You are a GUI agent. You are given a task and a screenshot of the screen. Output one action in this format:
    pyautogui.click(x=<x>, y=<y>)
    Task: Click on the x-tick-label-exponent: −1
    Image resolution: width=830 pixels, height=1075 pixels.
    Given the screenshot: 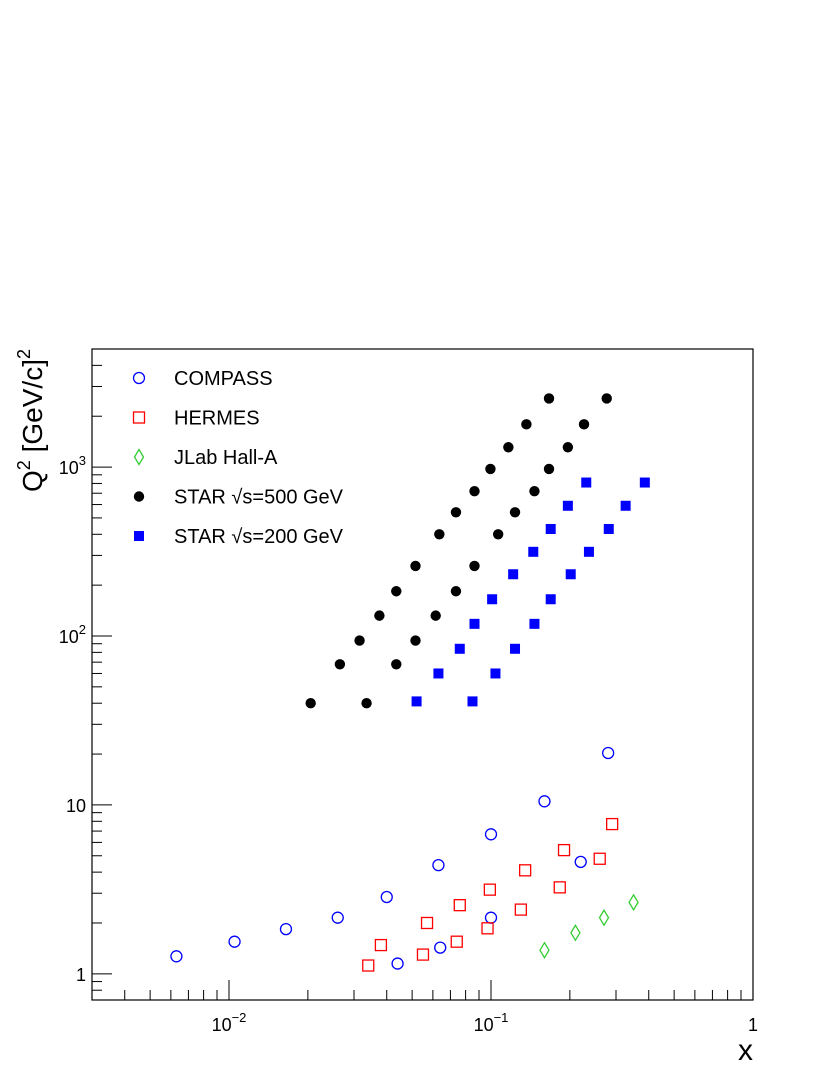 What is the action you would take?
    pyautogui.click(x=501, y=1017)
    